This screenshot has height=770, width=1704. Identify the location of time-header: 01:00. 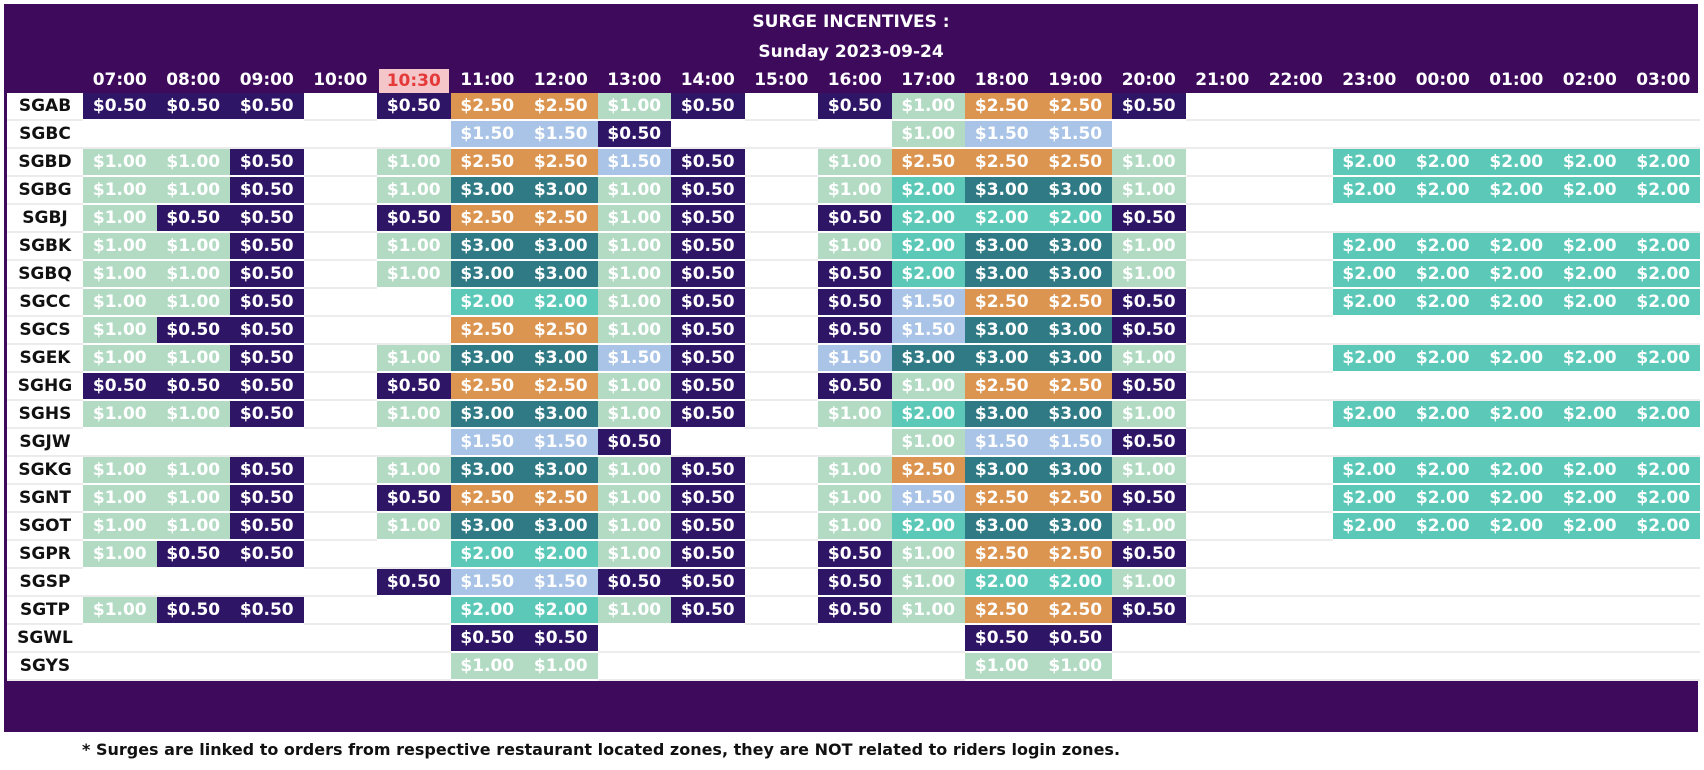
(1516, 80).